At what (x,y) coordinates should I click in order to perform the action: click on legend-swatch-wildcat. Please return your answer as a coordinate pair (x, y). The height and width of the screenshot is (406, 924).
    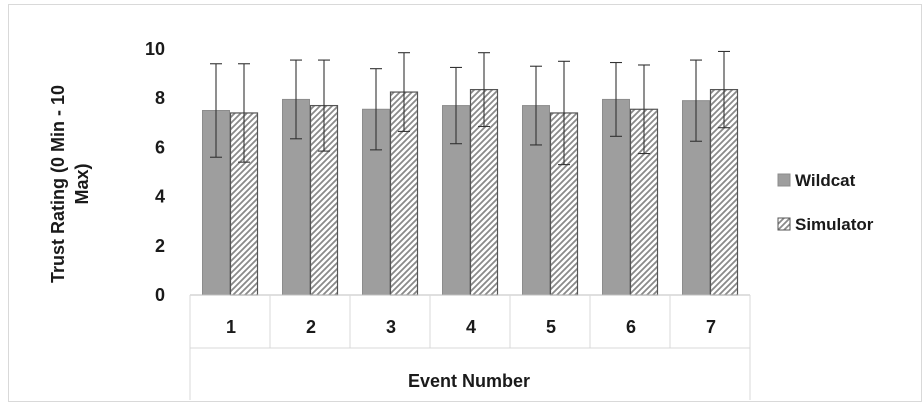
    Looking at the image, I should click on (784, 180).